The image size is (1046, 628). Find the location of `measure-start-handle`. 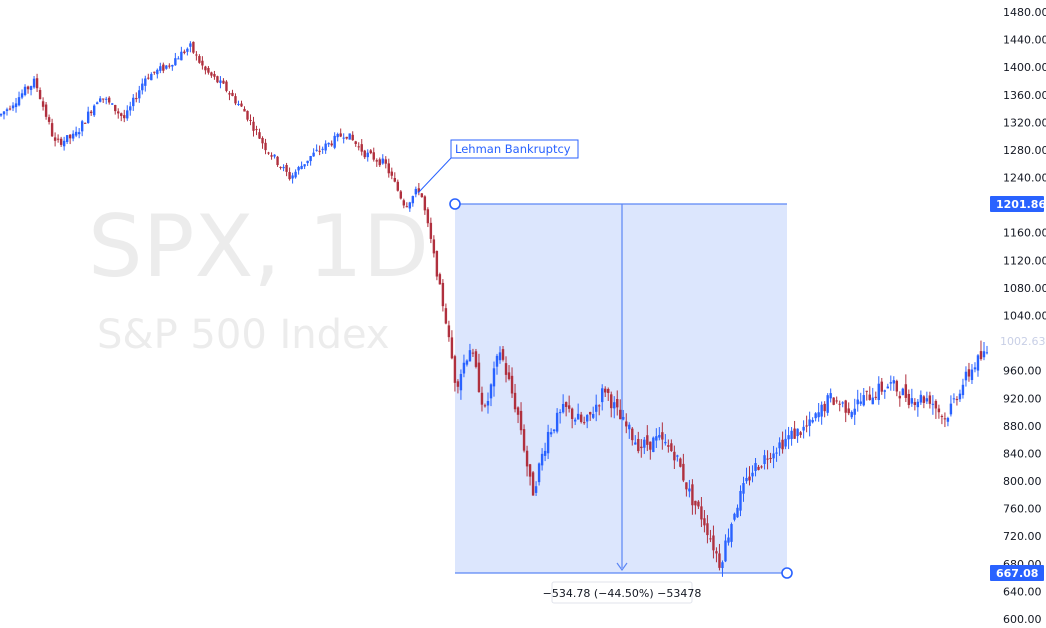

measure-start-handle is located at coordinates (455, 204).